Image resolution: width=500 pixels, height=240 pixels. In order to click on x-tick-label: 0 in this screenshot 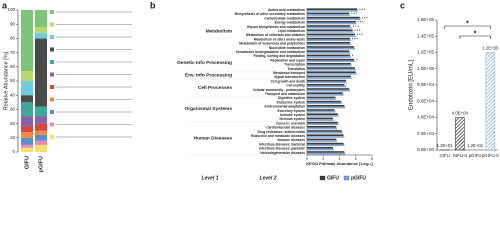, I will do `click(307, 159)`.